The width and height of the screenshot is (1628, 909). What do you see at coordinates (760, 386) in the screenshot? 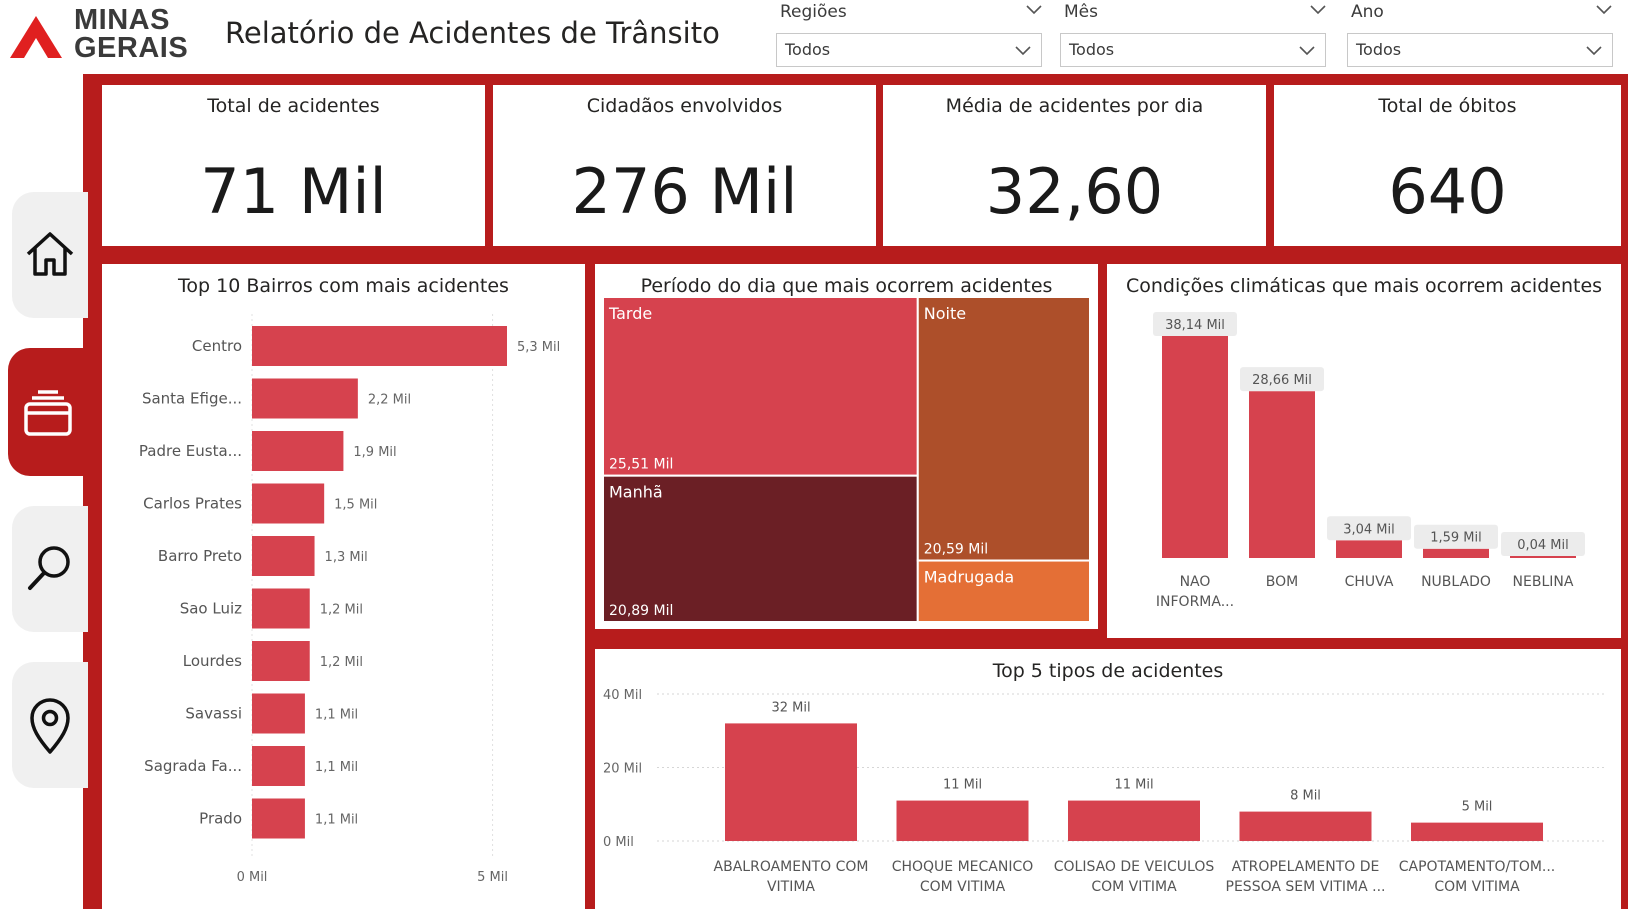
I see `treemap-cell-tarde` at bounding box center [760, 386].